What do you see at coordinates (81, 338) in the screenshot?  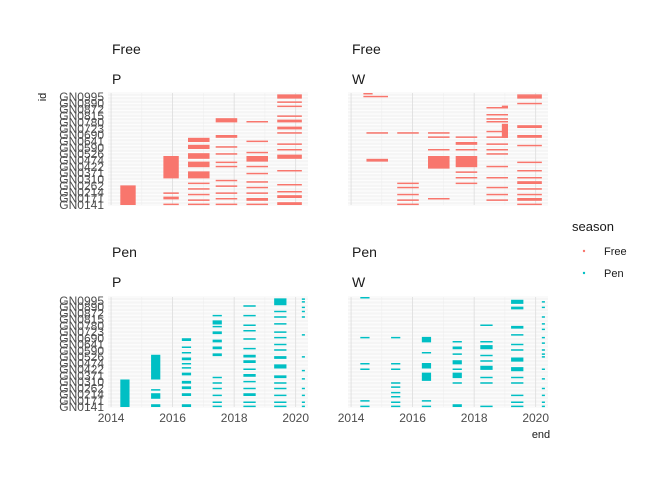 I see `y-tick-label: GN0690` at bounding box center [81, 338].